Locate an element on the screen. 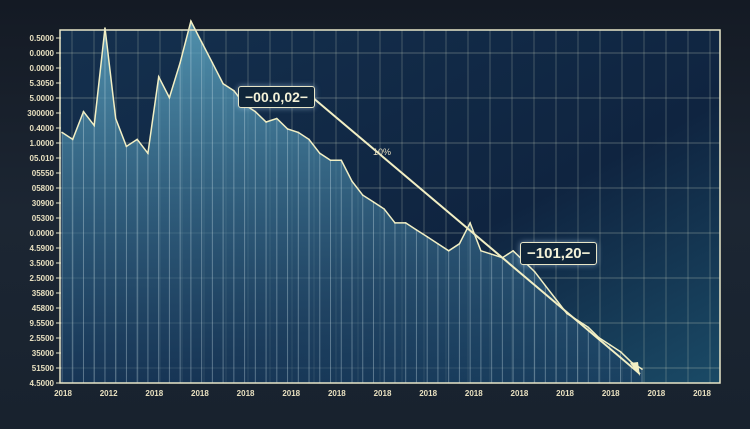  y-tick-label: 05800 is located at coordinates (43, 188).